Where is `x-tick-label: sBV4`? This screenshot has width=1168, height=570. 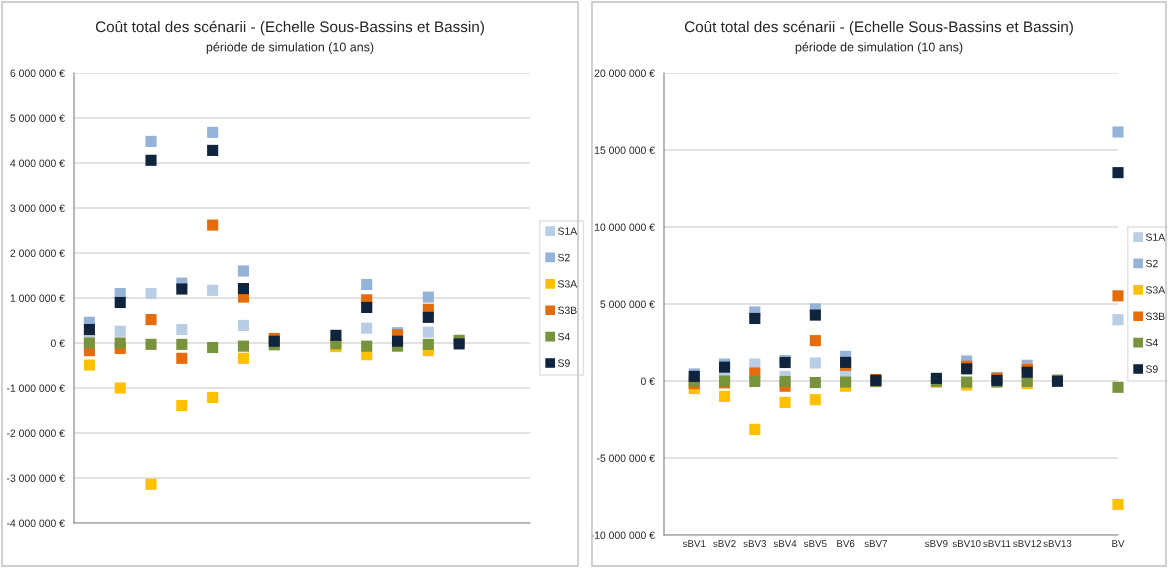
x-tick-label: sBV4 is located at coordinates (785, 543).